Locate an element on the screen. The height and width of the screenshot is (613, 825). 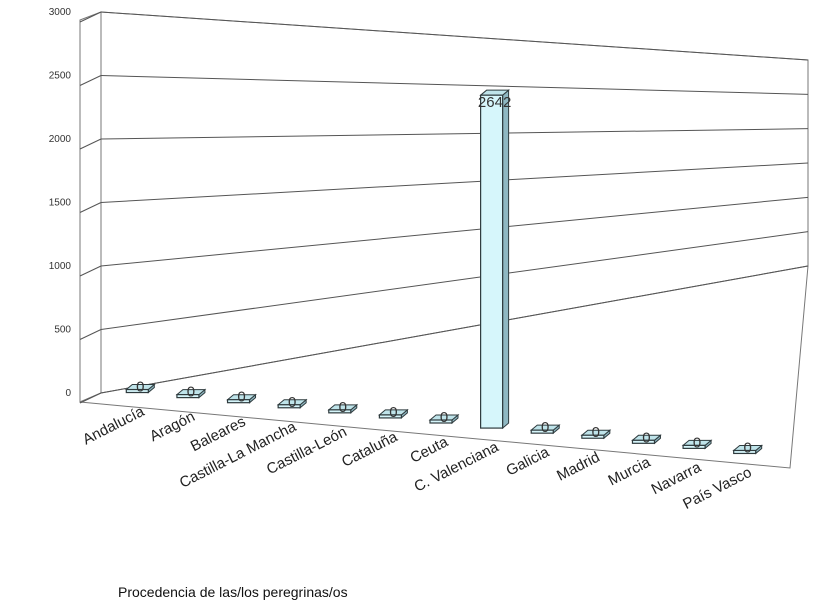
x-axis-title: Procedencia de las/los peregrinas/os is located at coordinates (233, 592).